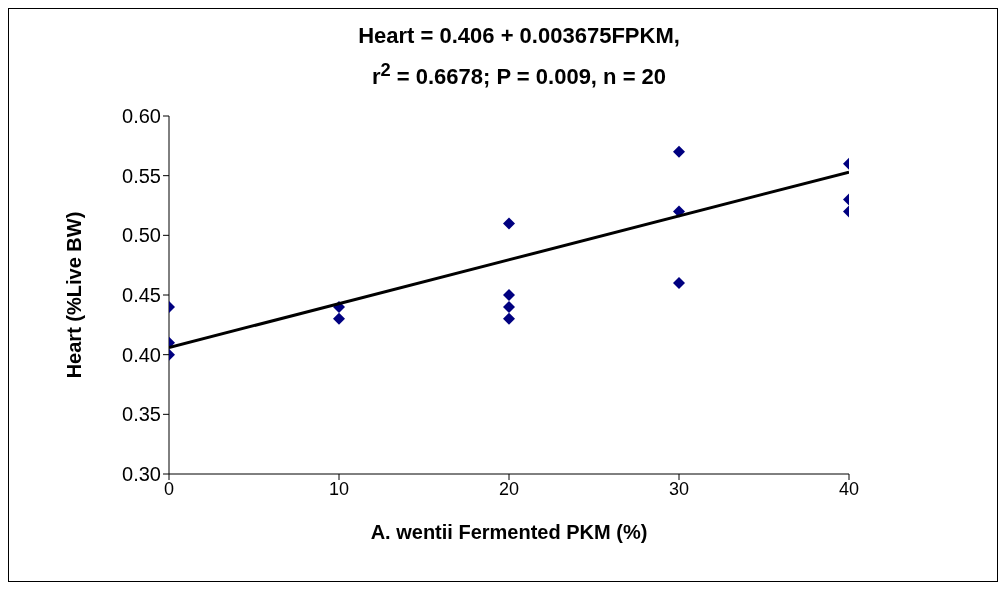  What do you see at coordinates (849, 488) in the screenshot?
I see `x-tick-label: 40` at bounding box center [849, 488].